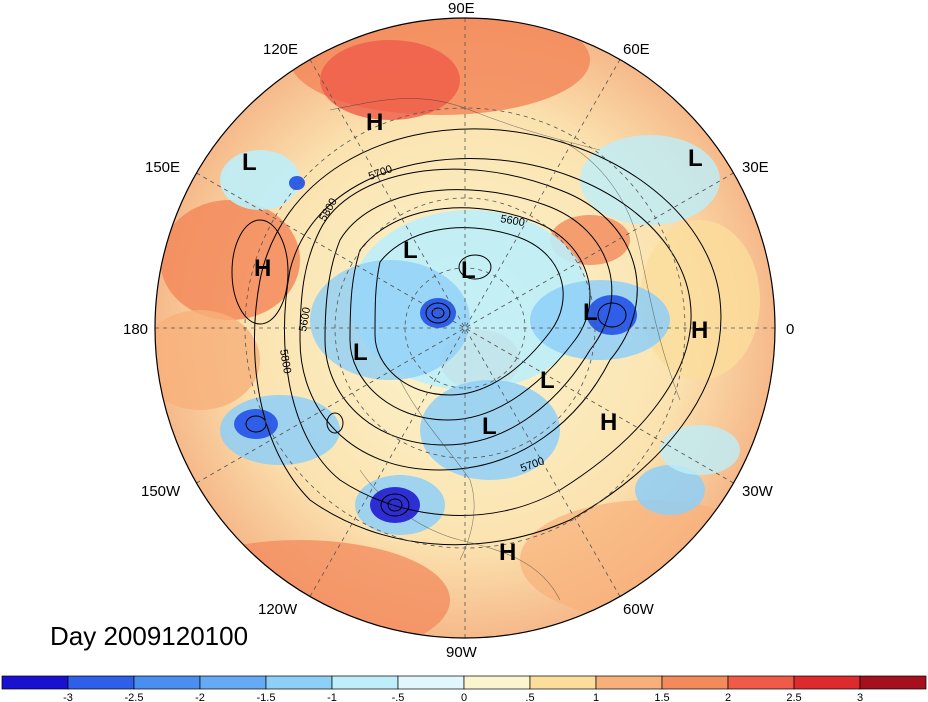 This screenshot has height=702, width=928. What do you see at coordinates (266, 697) in the screenshot?
I see `colorbar-tick-label: -1.5` at bounding box center [266, 697].